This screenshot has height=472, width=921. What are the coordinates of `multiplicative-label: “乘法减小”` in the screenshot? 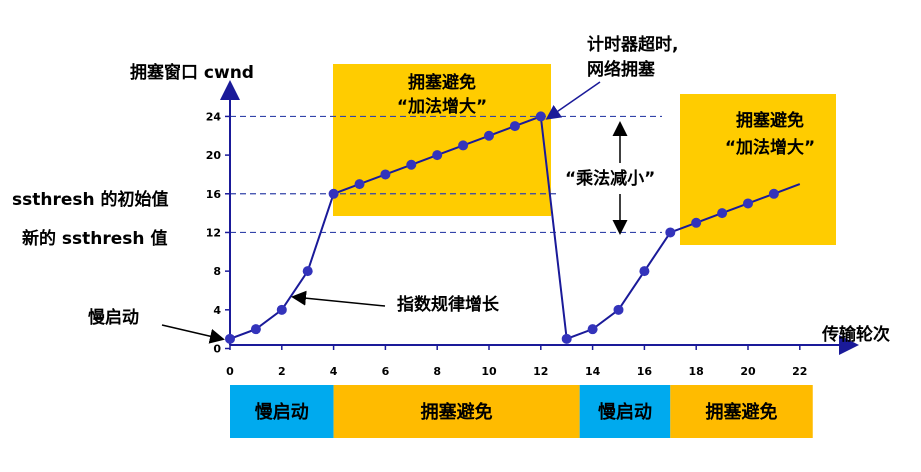 It's located at (610, 178).